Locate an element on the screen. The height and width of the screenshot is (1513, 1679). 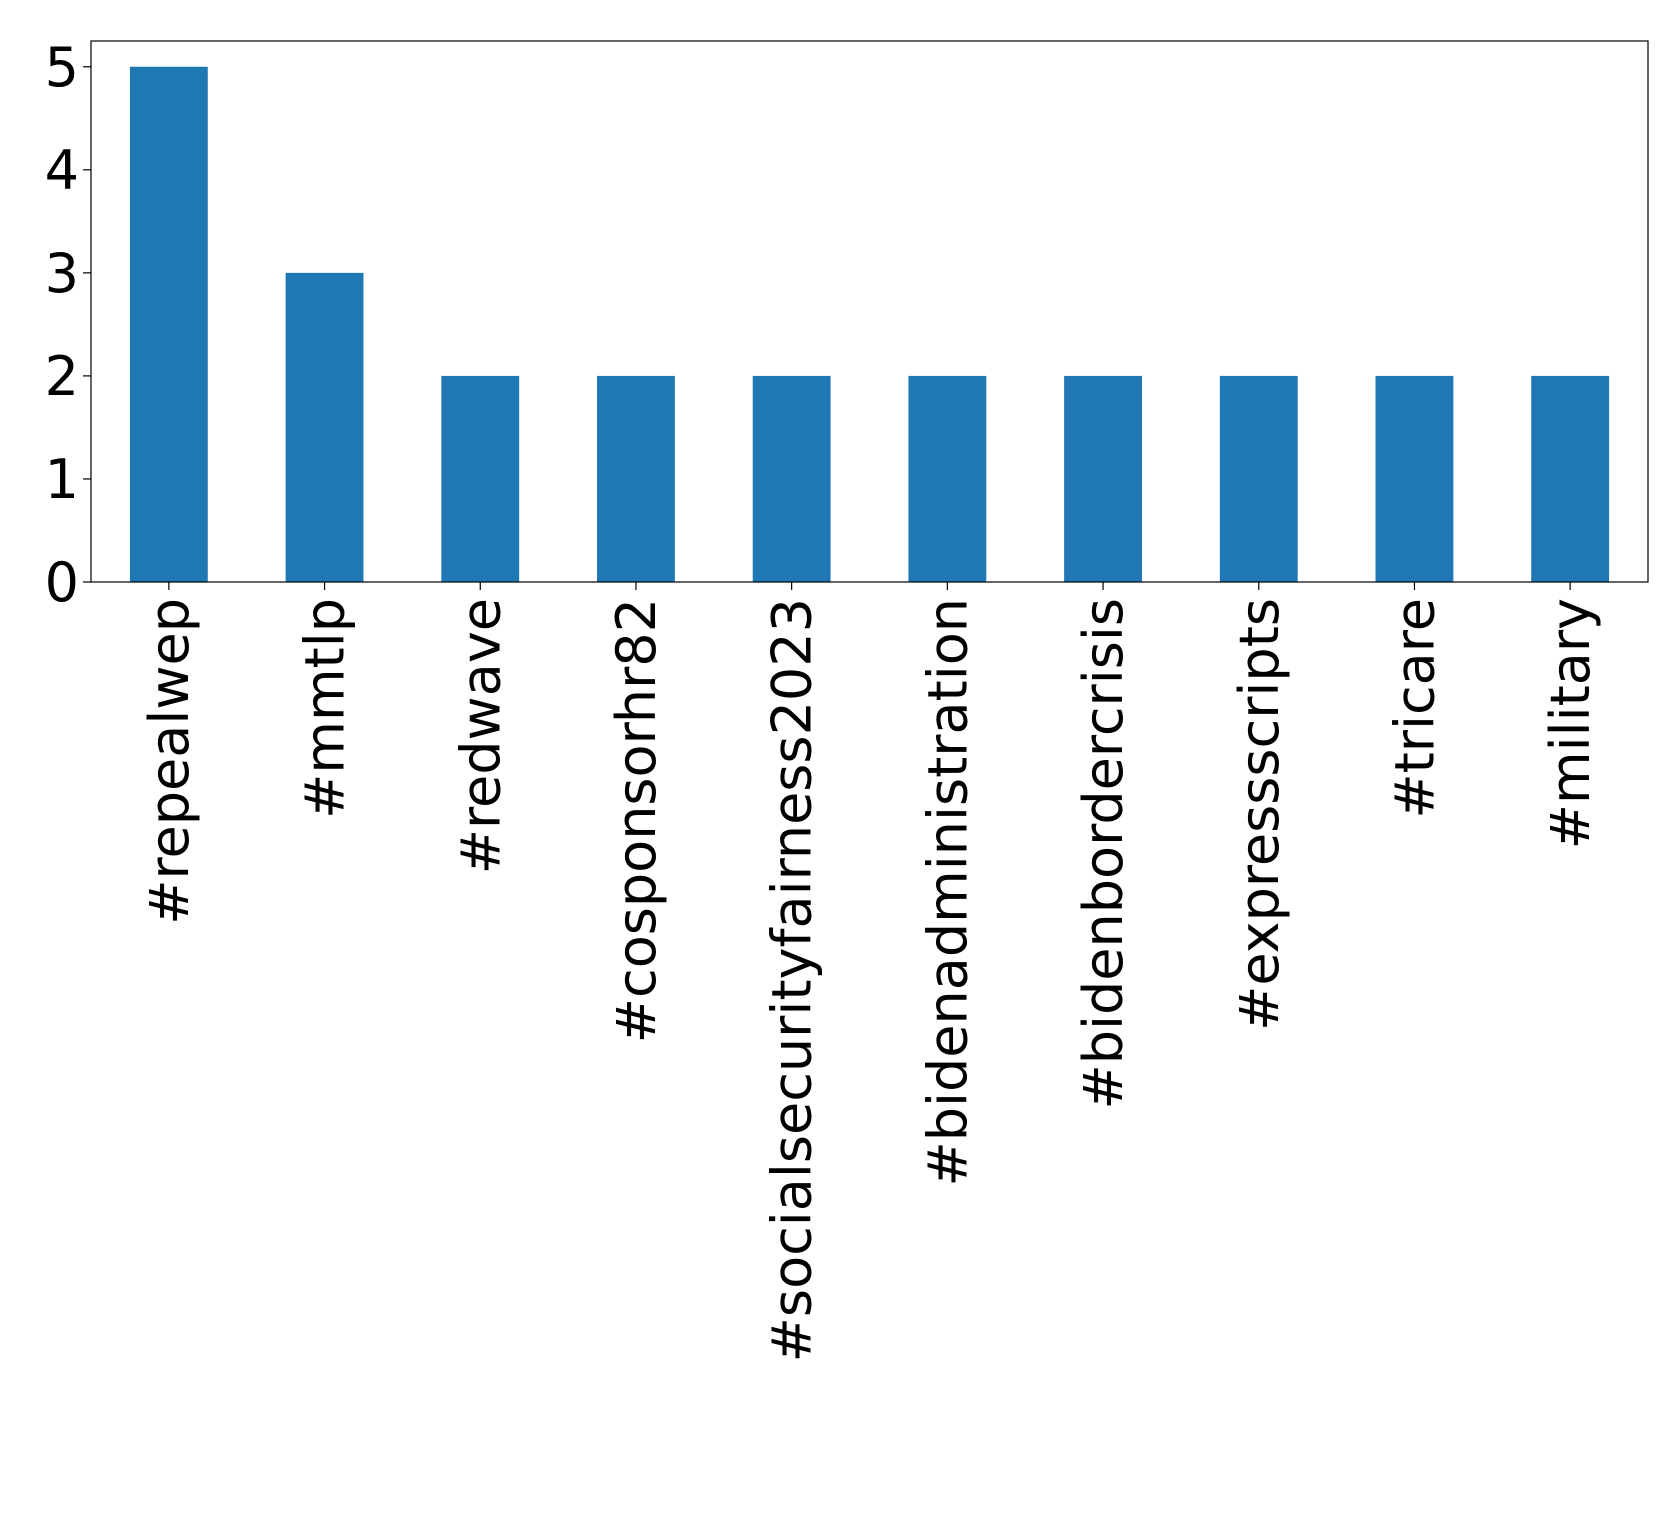
y-tick-label: 2 is located at coordinates (62, 376).